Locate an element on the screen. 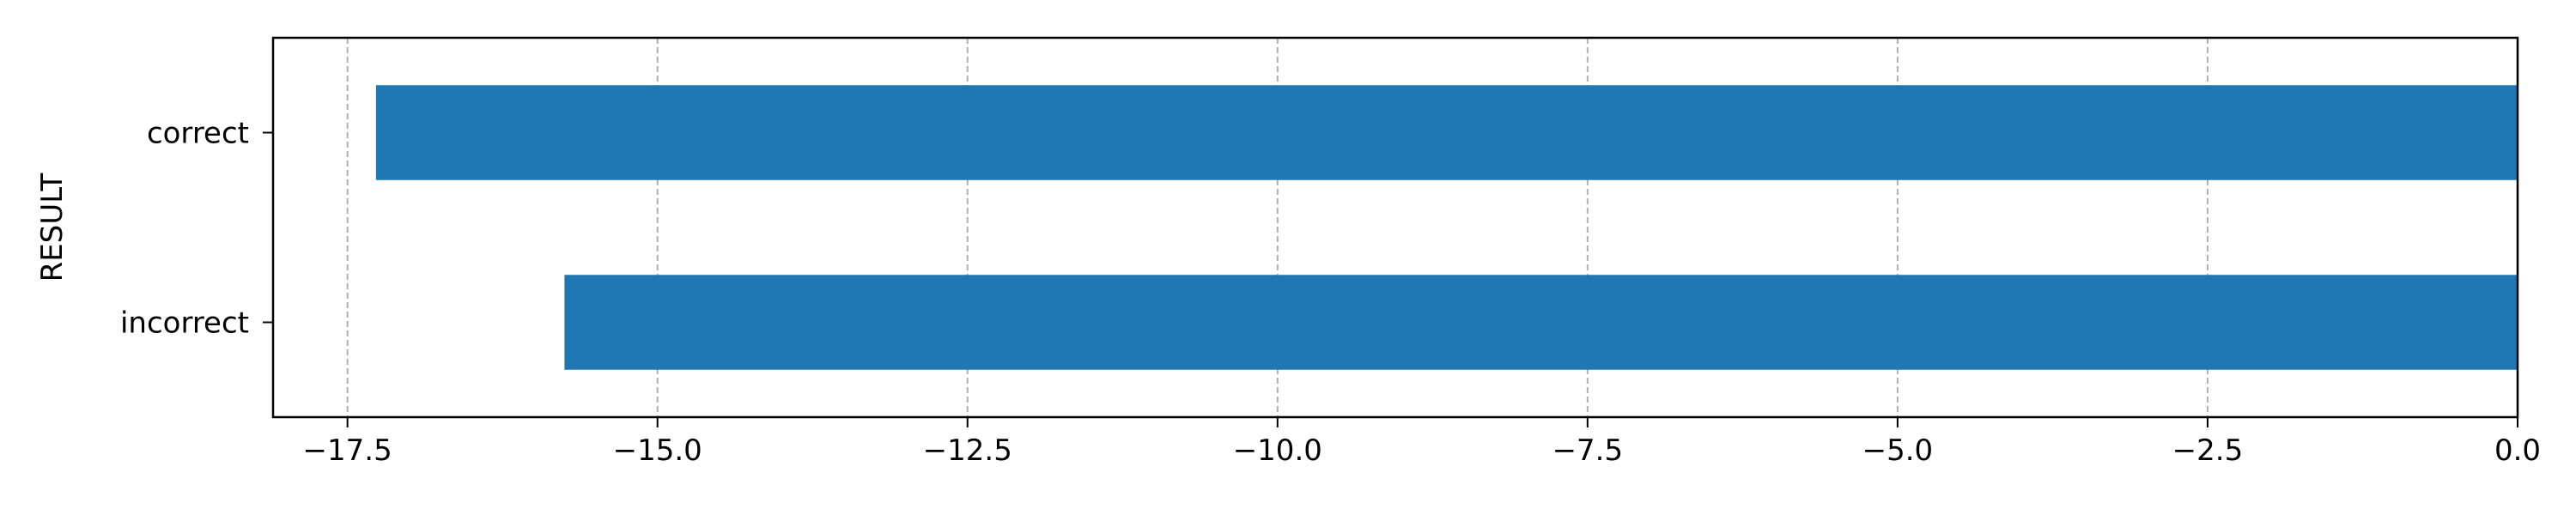  x-tick-label: −15.0 is located at coordinates (658, 450).